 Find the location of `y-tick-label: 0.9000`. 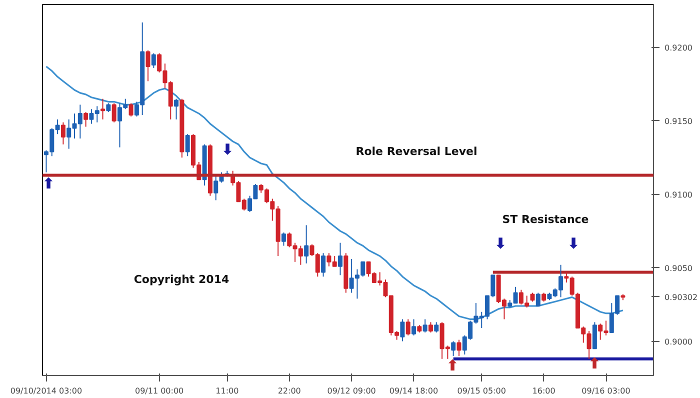

y-tick-label: 0.9000 is located at coordinates (678, 341).